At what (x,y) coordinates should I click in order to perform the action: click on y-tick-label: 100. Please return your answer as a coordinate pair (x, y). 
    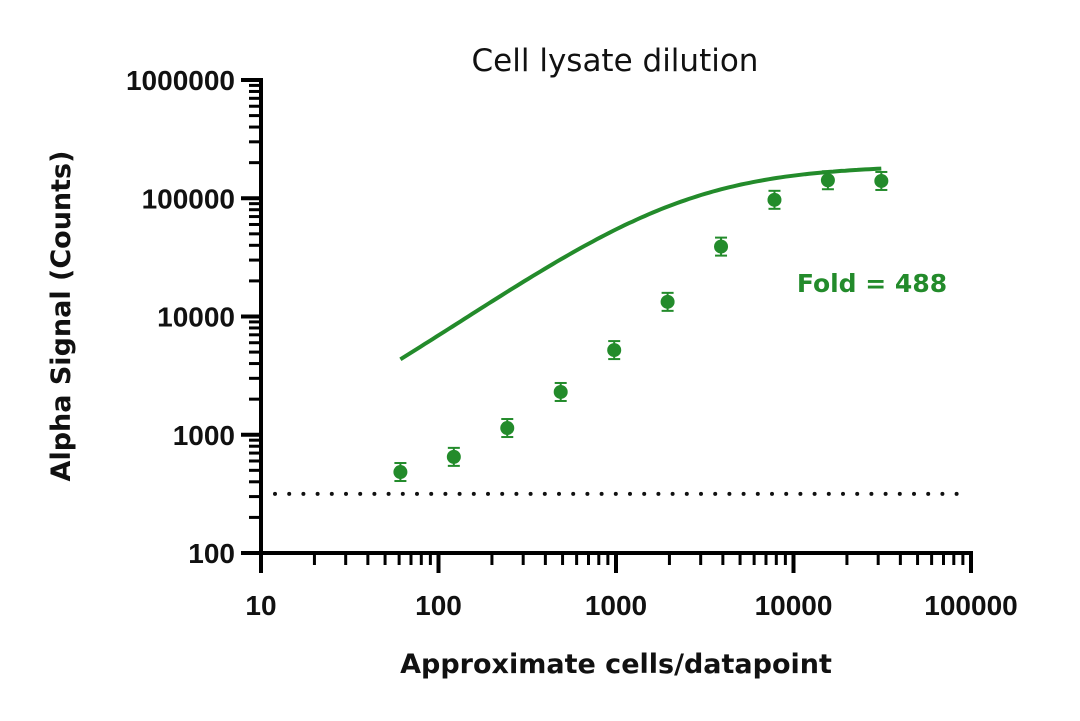
    Looking at the image, I should click on (211, 553).